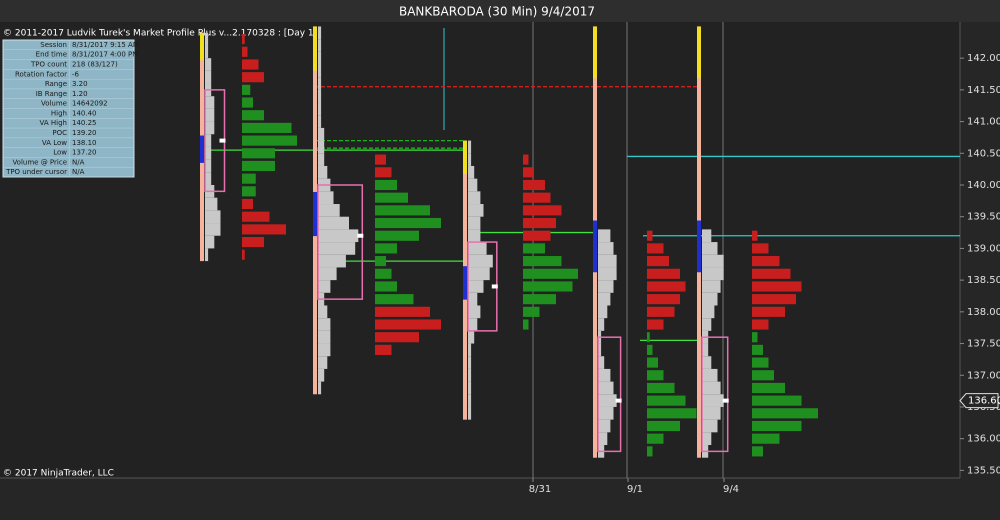  I want to click on y-tick-label: 137.50, so click(983, 344).